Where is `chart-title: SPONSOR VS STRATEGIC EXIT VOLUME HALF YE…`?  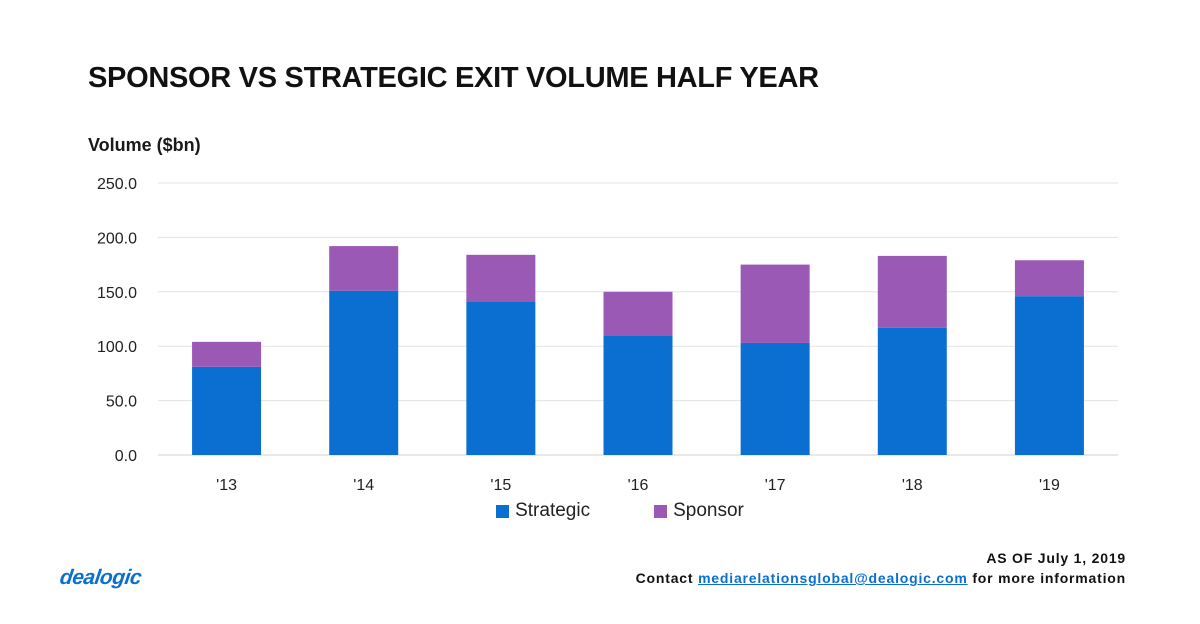
chart-title: SPONSOR VS STRATEGIC EXIT VOLUME HALF YE… is located at coordinates (453, 78).